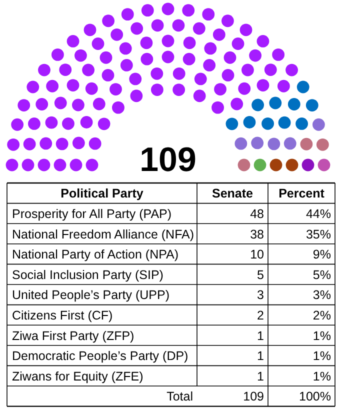 Image resolution: width=343 pixels, height=412 pixels. I want to click on data-label: 3%, so click(321, 295).